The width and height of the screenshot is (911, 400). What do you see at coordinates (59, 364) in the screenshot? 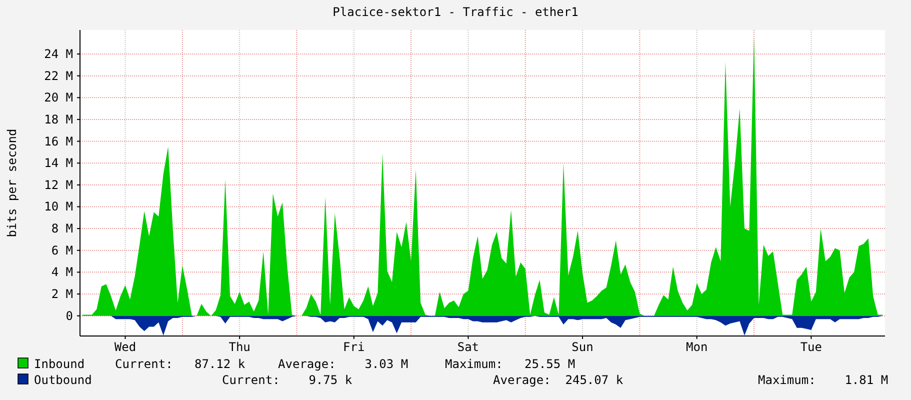
I see `legend-label: Inbound` at bounding box center [59, 364].